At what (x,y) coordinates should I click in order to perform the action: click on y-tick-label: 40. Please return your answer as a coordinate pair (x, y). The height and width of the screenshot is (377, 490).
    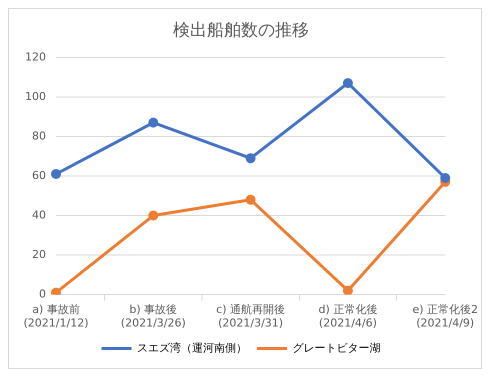
    Looking at the image, I should click on (39, 215).